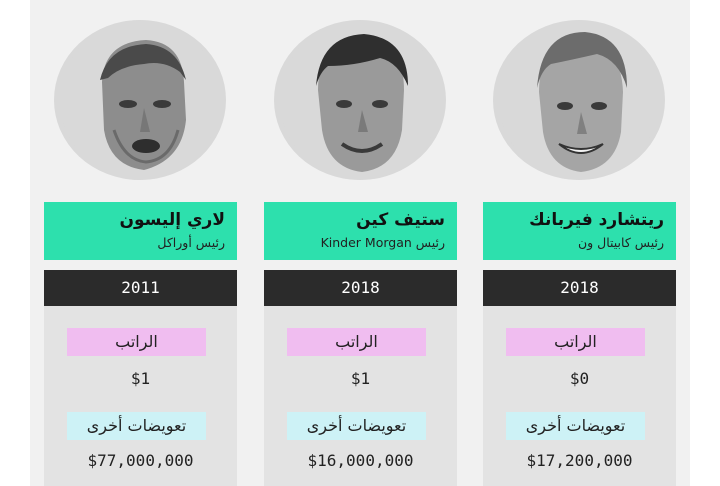 This screenshot has width=720, height=486. I want to click on name-box: لاري إليسون رئيس أوراكل, so click(140, 231).